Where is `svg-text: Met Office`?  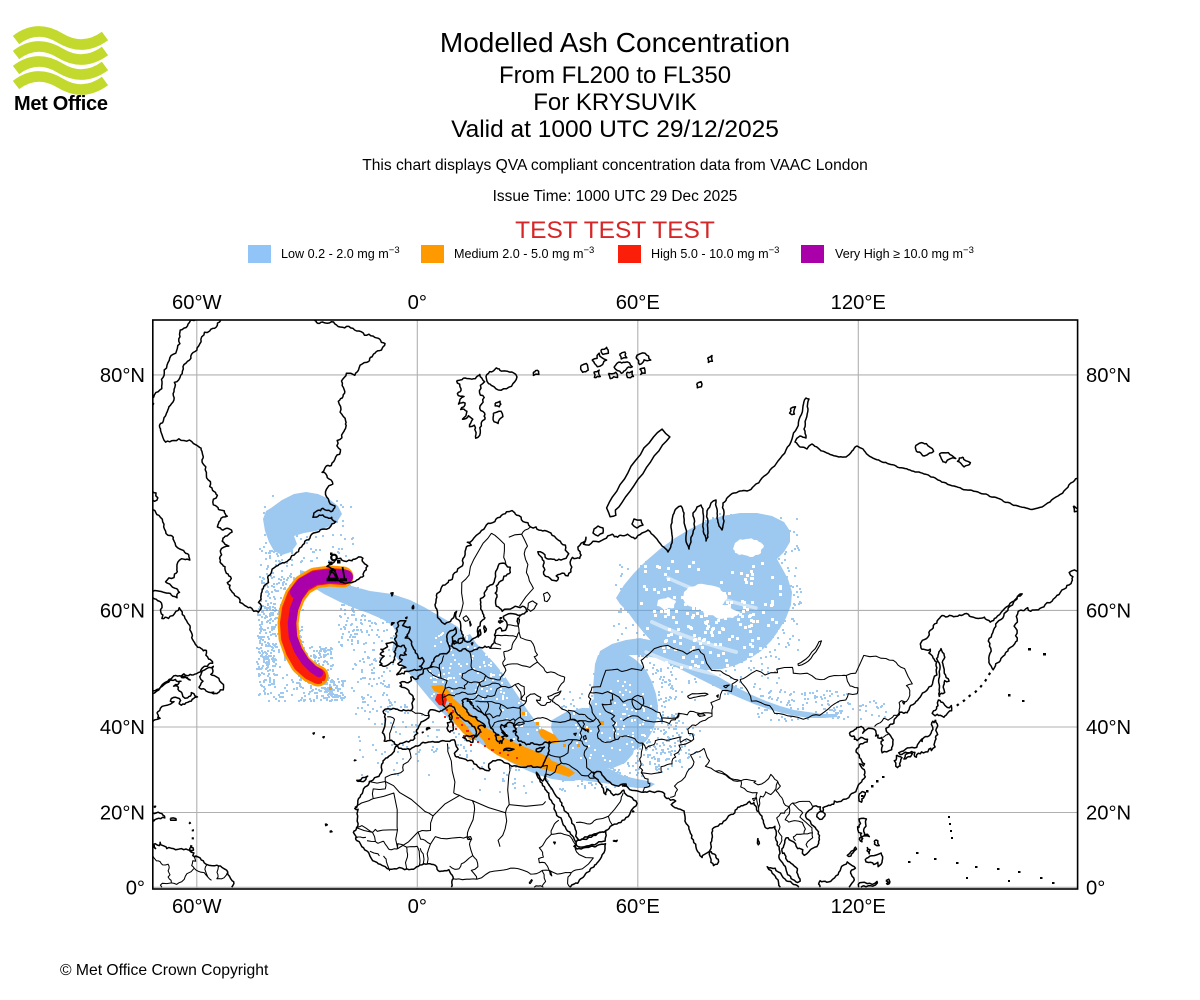
svg-text: Met Office is located at coordinates (61, 104).